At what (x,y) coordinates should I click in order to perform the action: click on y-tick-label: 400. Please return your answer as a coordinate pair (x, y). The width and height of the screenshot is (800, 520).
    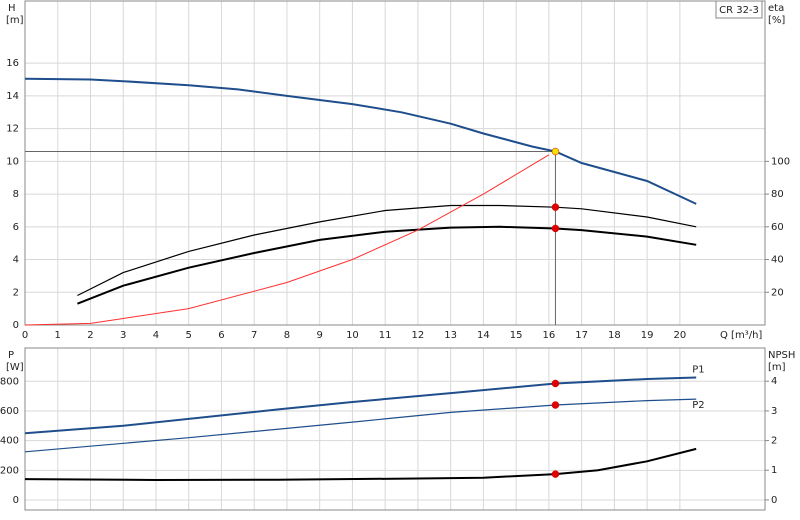
    Looking at the image, I should click on (9, 441).